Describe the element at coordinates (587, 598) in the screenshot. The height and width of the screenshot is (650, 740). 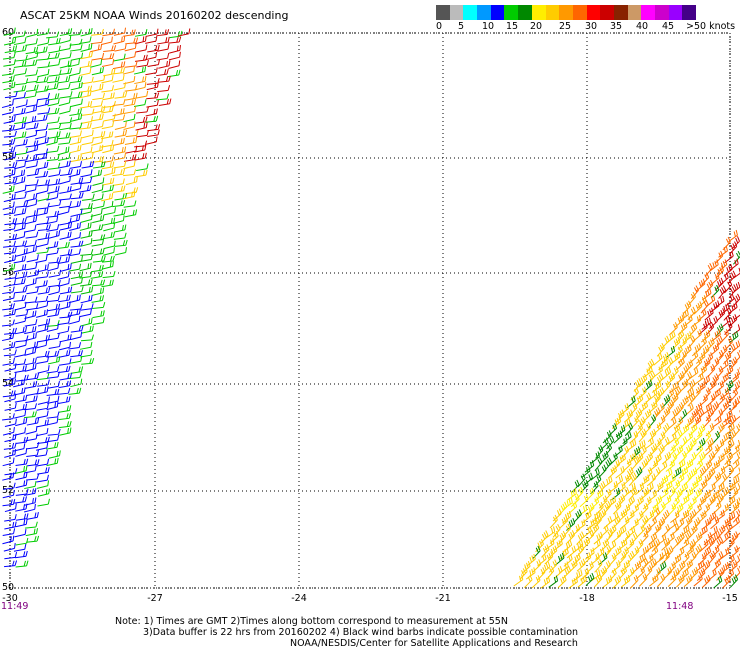
I see `lon-label: -18` at that location.